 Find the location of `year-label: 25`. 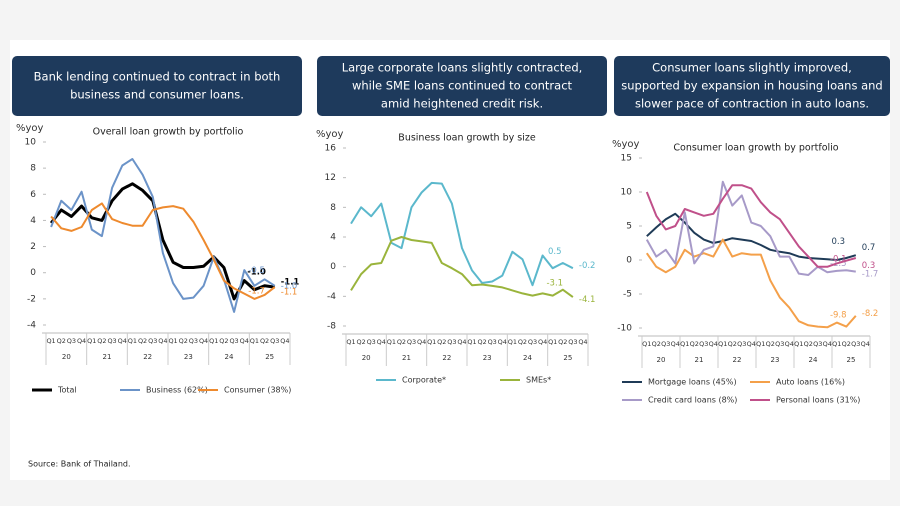

year-label: 25 is located at coordinates (851, 360).